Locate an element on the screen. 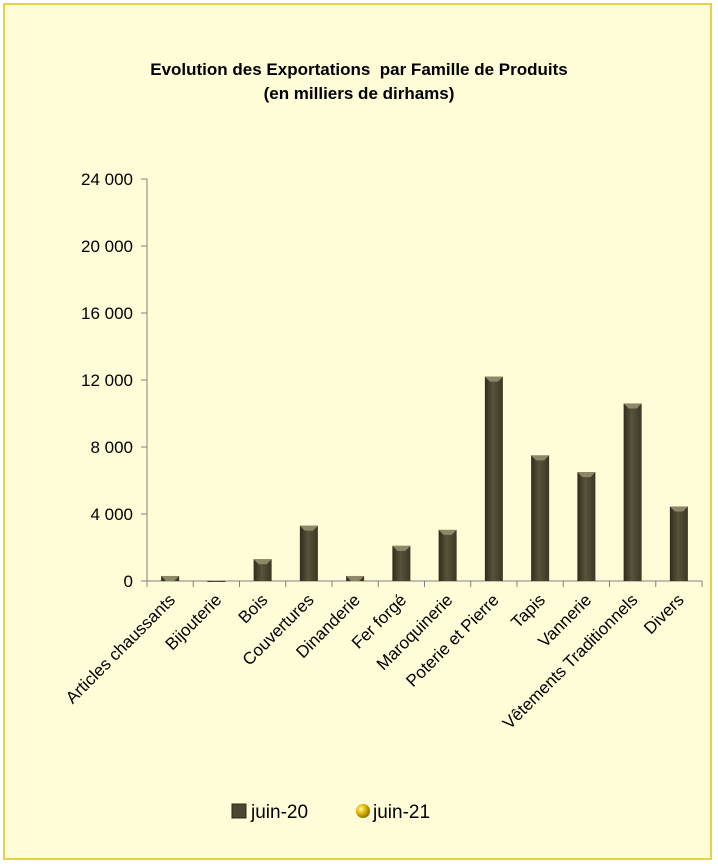  y-tick-label: 4 000 is located at coordinates (111, 514).